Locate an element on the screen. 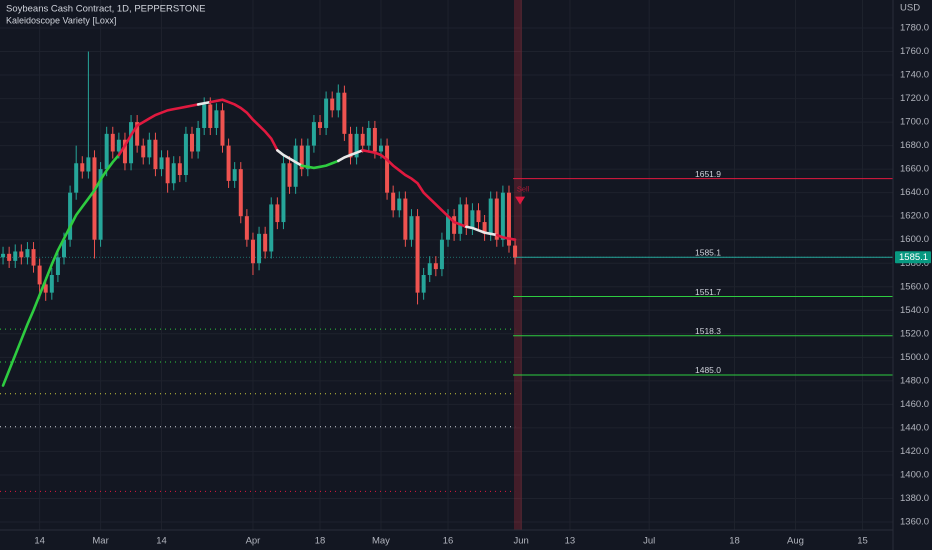  y-tick-label: 1740.0 is located at coordinates (914, 75).